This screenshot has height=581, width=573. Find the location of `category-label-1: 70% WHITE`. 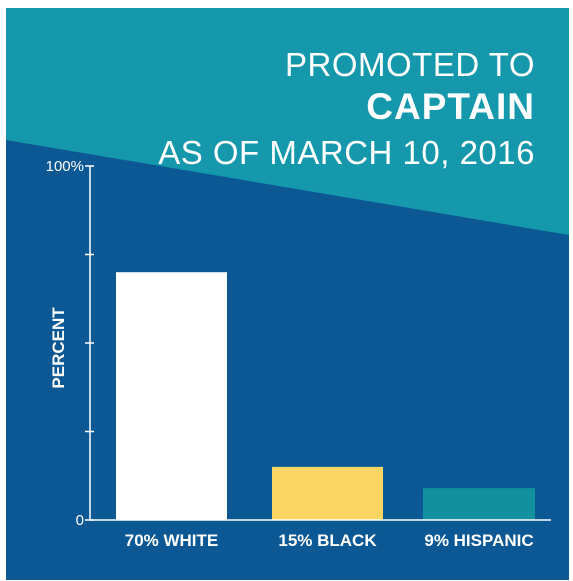

category-label-1: 70% WHITE is located at coordinates (172, 540).